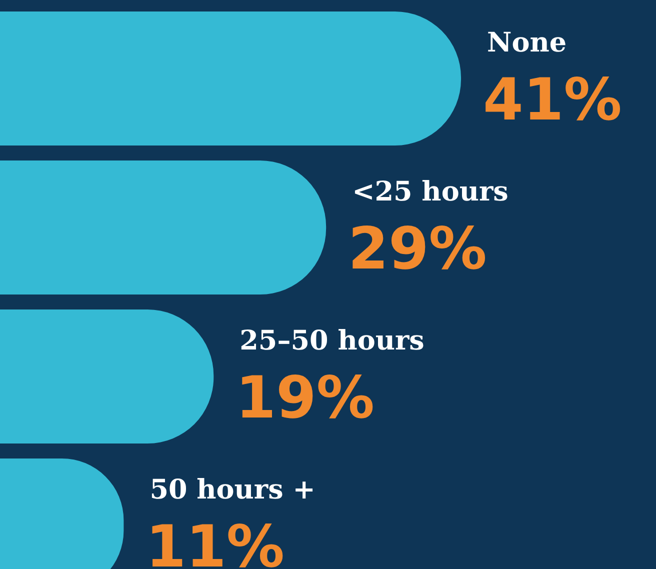 The image size is (656, 569). Describe the element at coordinates (233, 490) in the screenshot. I see `y-tick-label: 50 hours +` at that location.